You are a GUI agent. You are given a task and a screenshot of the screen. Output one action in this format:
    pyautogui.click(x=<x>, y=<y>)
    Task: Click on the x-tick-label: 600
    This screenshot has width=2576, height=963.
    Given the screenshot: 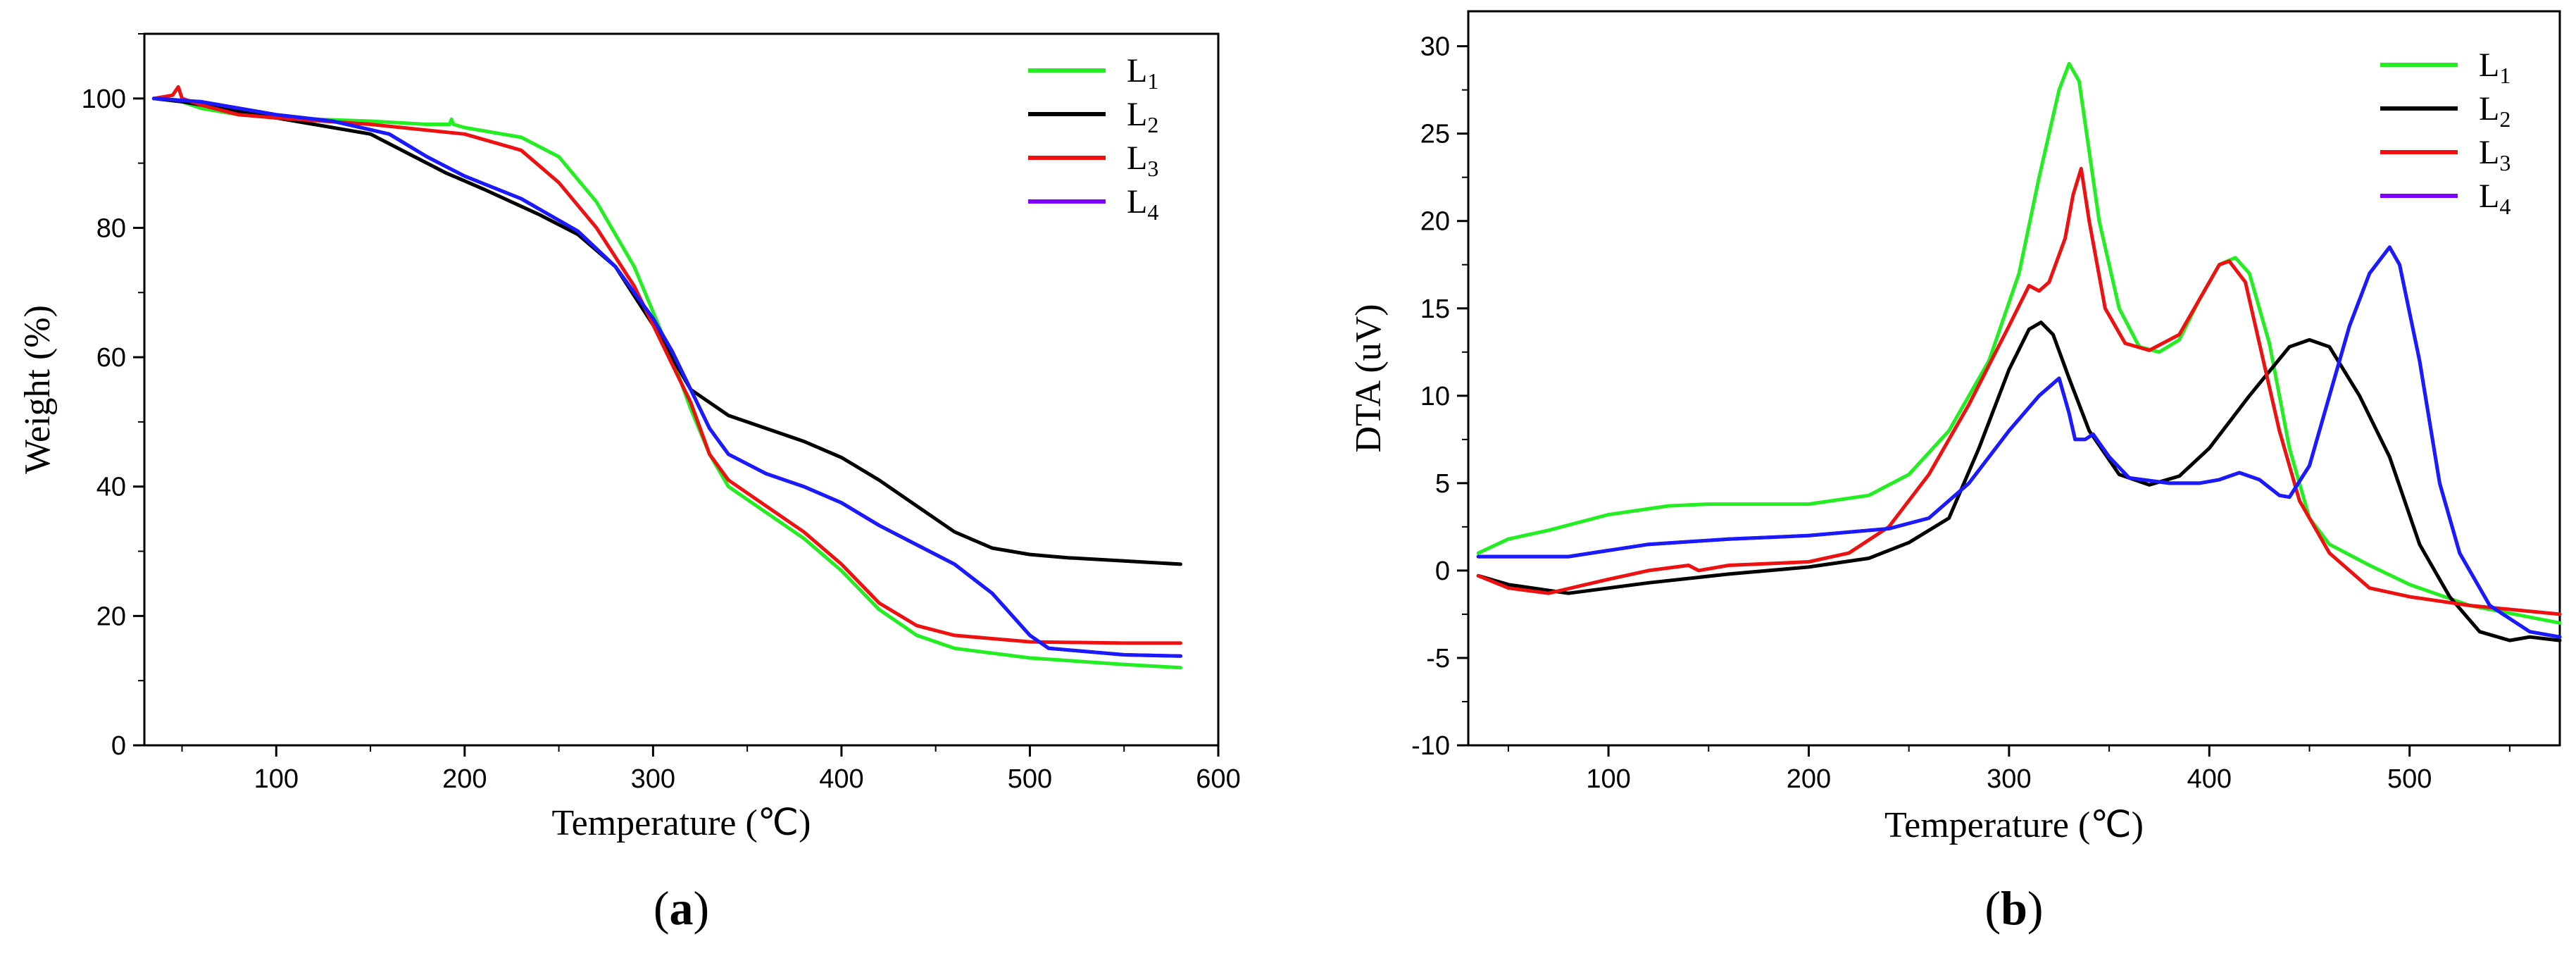 What is the action you would take?
    pyautogui.click(x=1218, y=779)
    